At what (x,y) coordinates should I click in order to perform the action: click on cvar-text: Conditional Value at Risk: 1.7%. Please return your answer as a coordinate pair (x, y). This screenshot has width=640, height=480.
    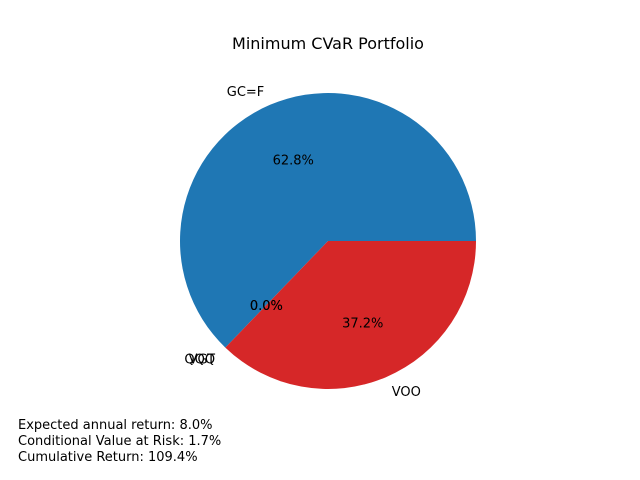
    Looking at the image, I should click on (120, 441).